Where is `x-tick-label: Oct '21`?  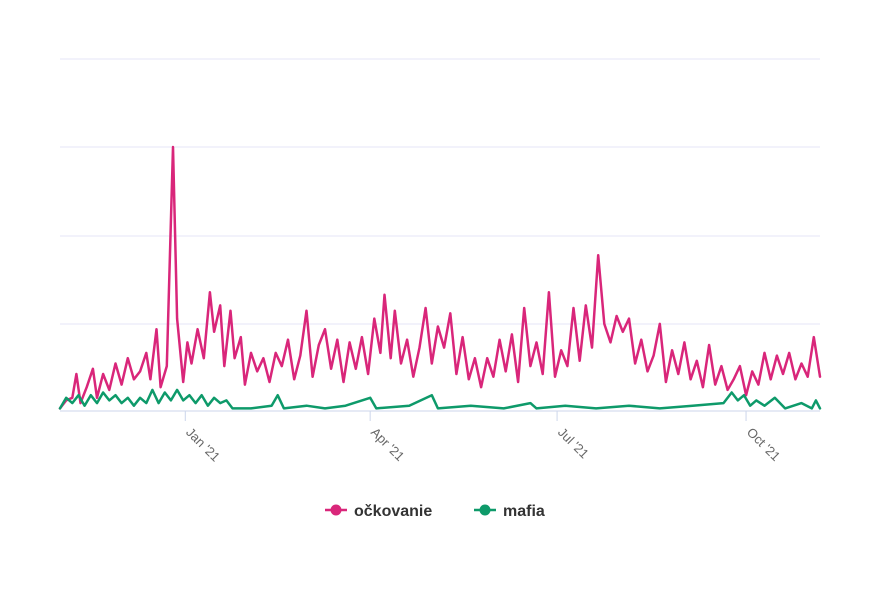
x-tick-label: Oct '21 is located at coordinates (763, 444).